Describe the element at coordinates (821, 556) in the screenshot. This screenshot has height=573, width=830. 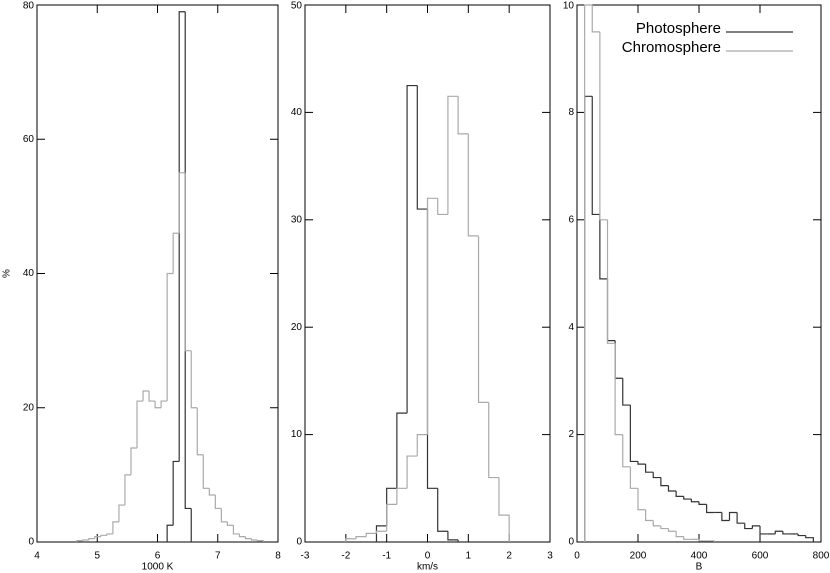
I see `x-tick-label: 800` at that location.